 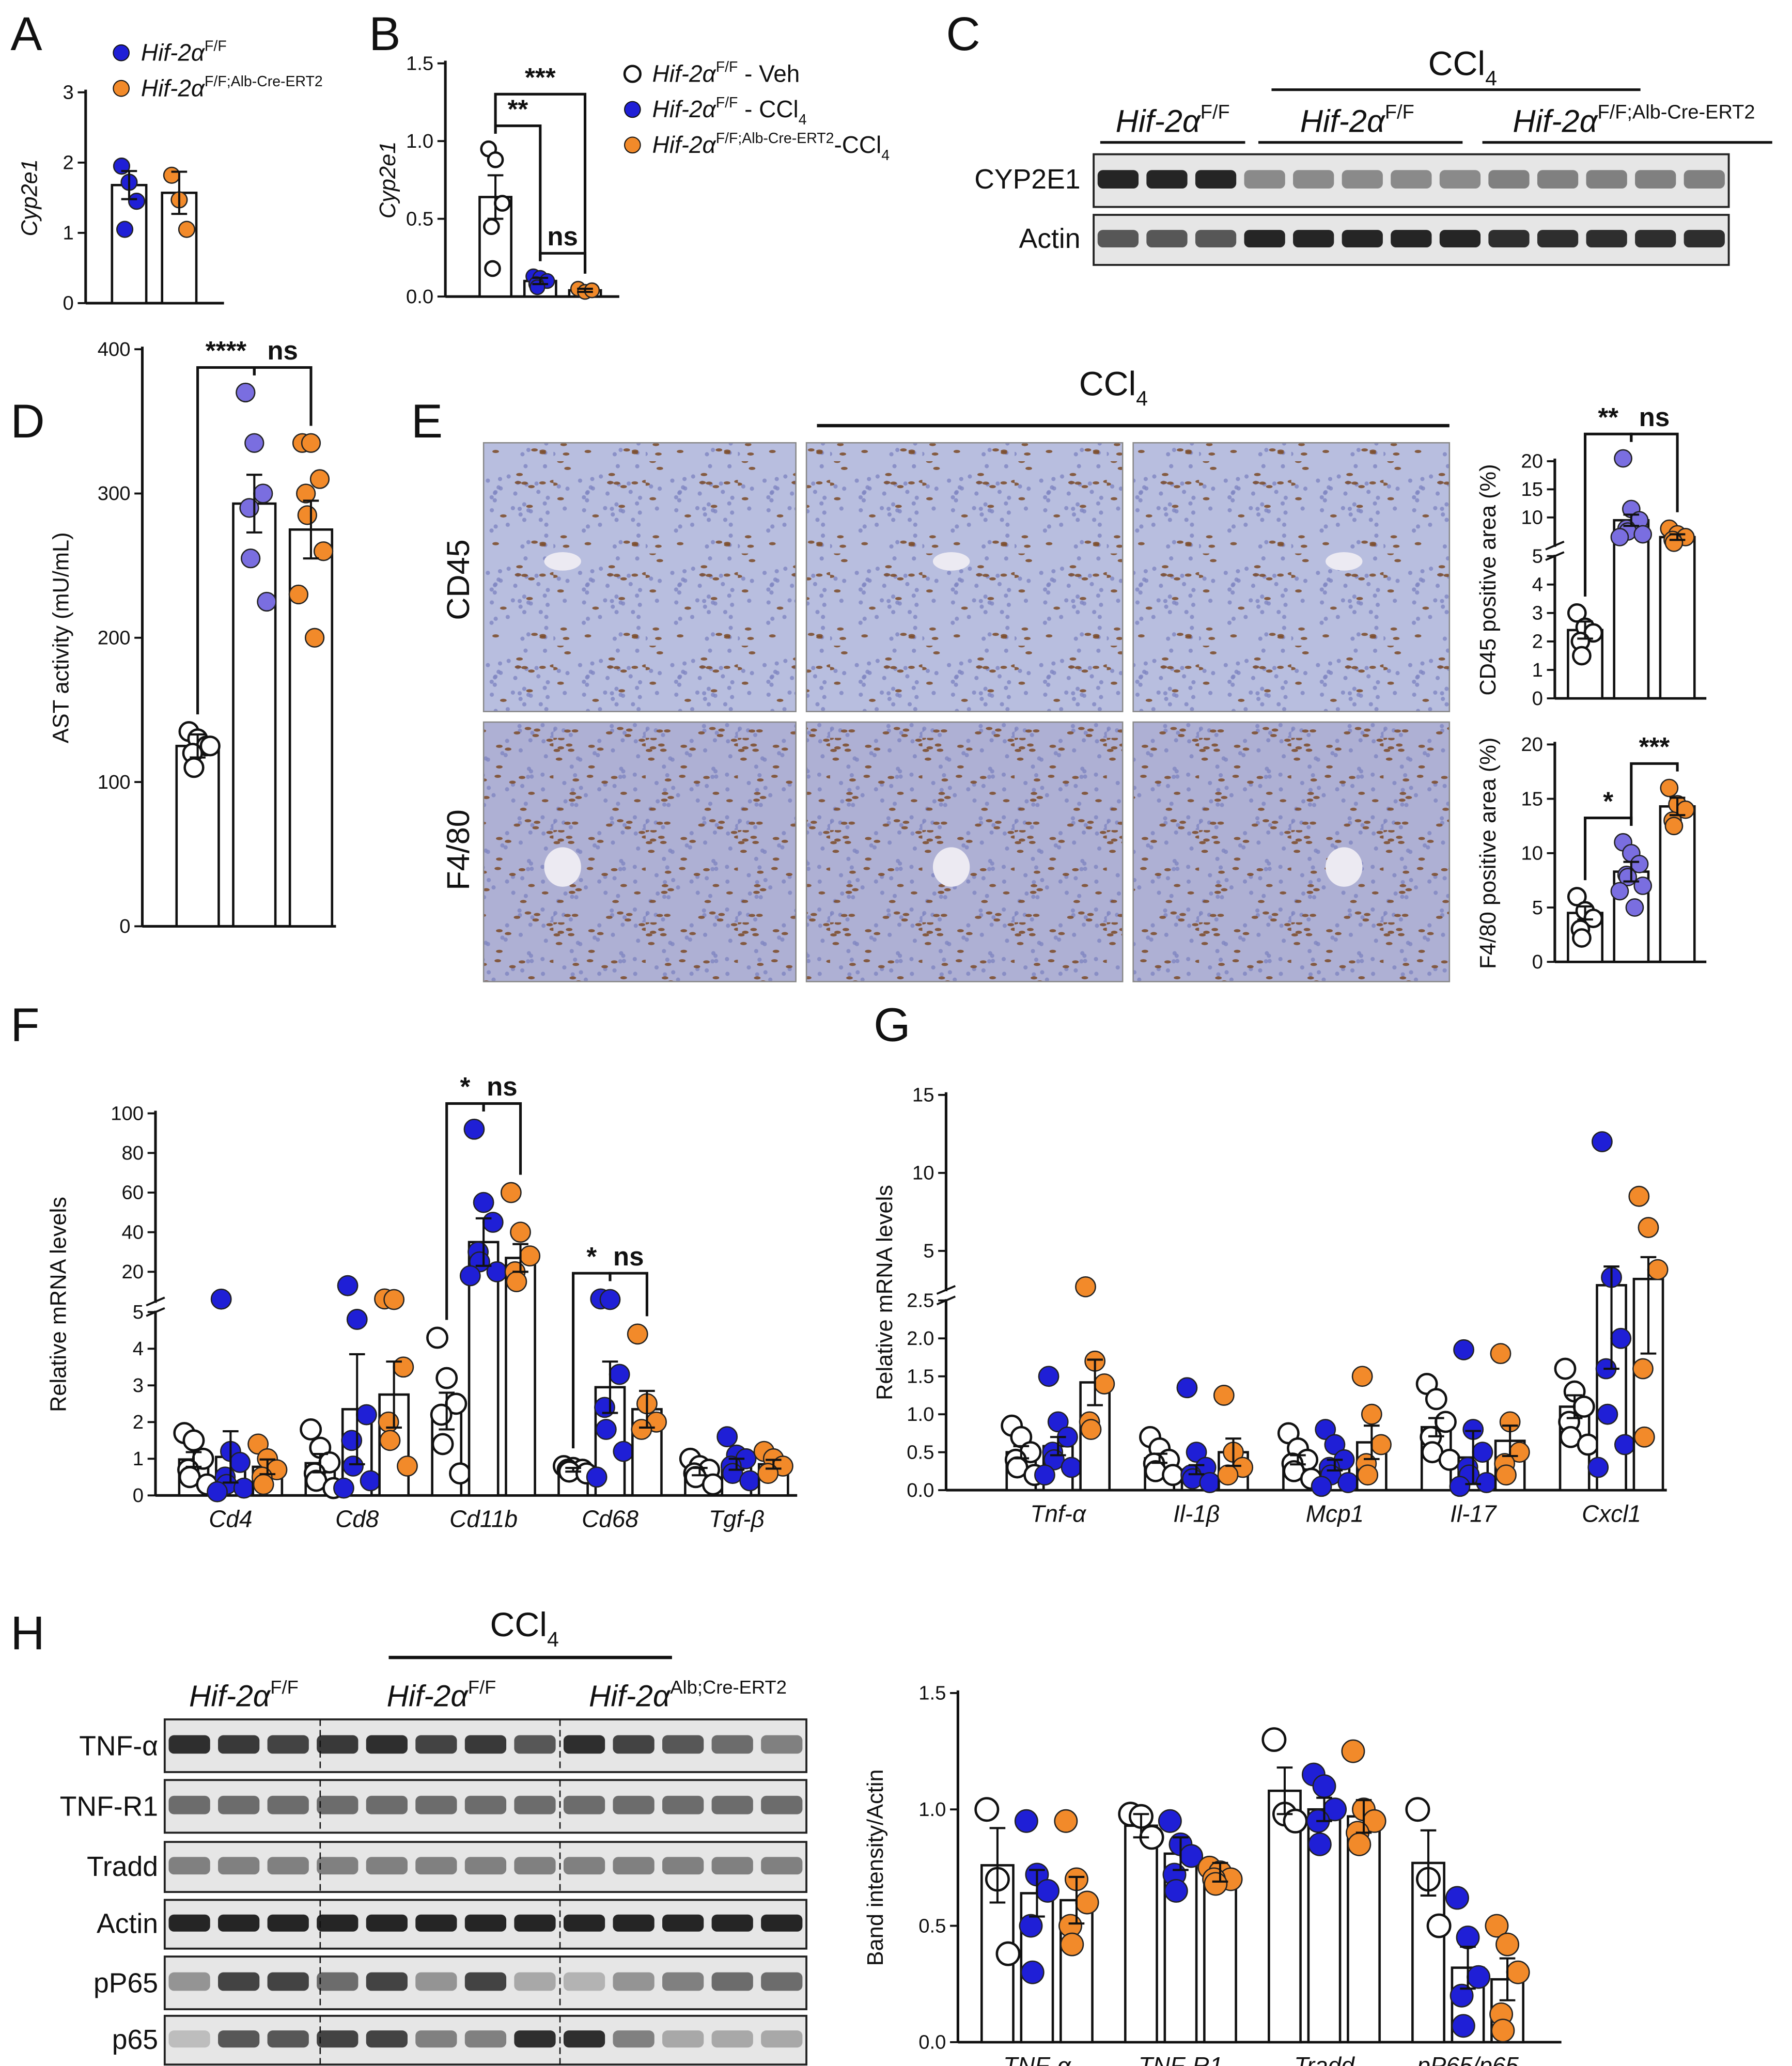 What do you see at coordinates (920, 1490) in the screenshot?
I see `y-tick-label: 0.0` at bounding box center [920, 1490].